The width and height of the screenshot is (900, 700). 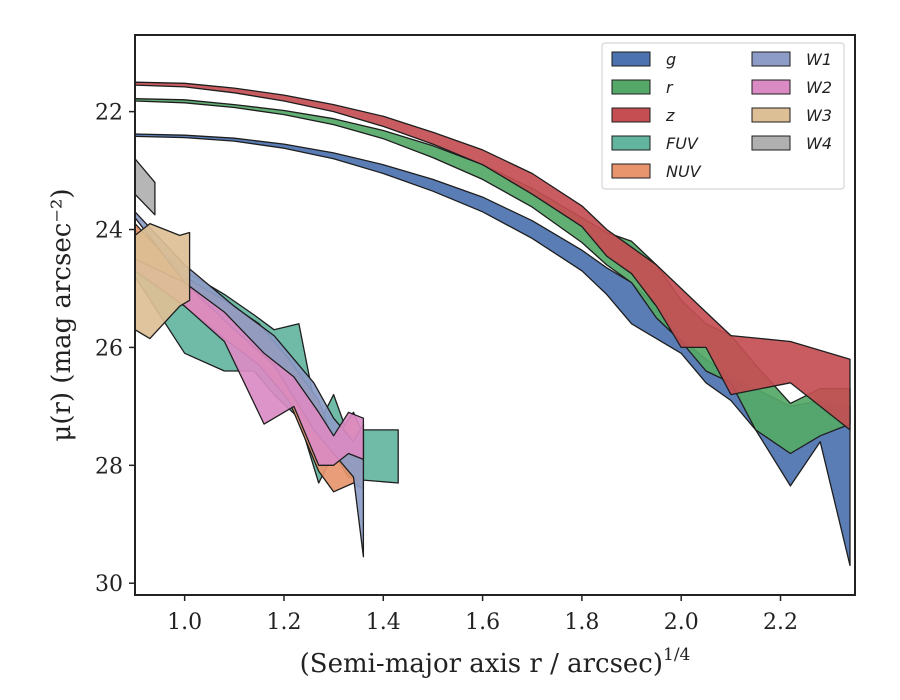 What do you see at coordinates (671, 59) in the screenshot?
I see `legend-label-g: g` at bounding box center [671, 59].